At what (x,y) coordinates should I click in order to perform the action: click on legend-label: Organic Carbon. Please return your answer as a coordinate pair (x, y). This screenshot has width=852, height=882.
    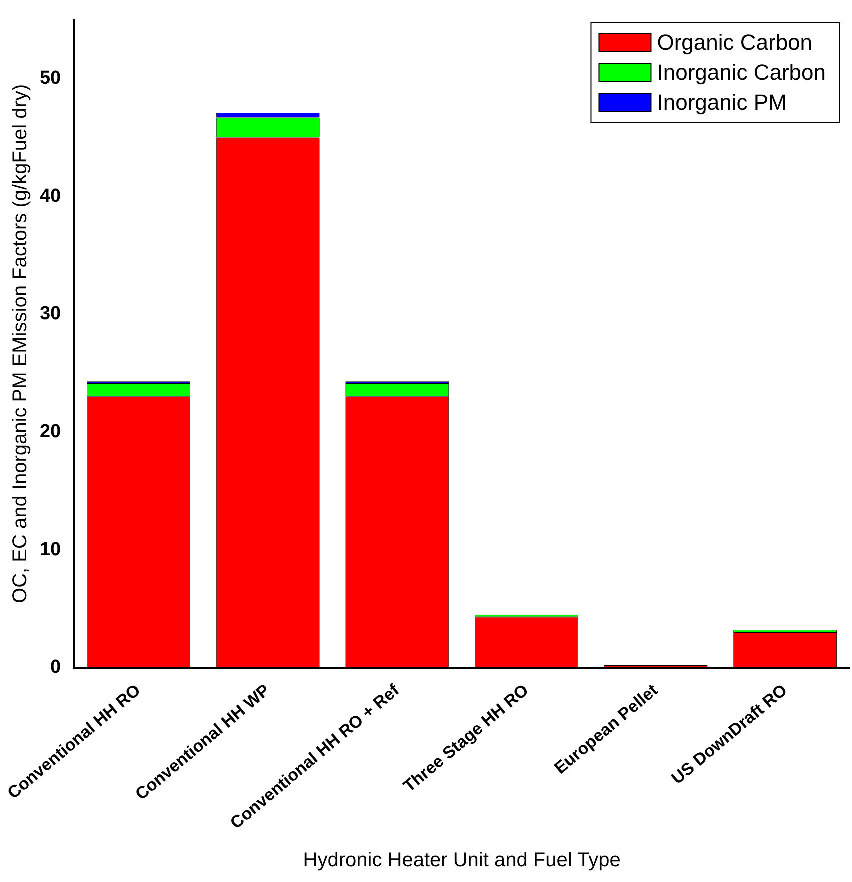
    Looking at the image, I should click on (735, 43).